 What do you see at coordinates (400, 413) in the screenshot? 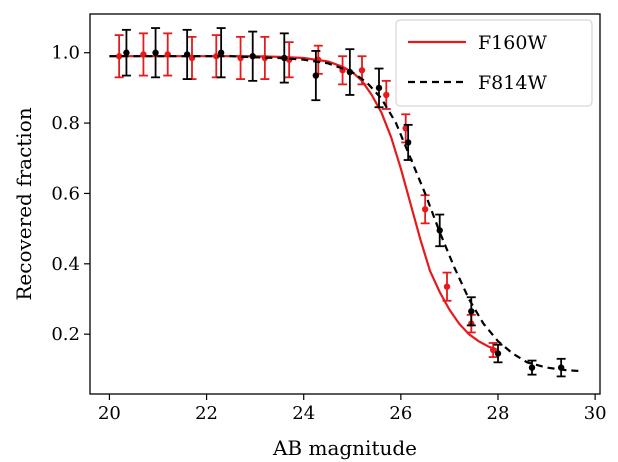
I see `x-tick-label: 26` at bounding box center [400, 413].